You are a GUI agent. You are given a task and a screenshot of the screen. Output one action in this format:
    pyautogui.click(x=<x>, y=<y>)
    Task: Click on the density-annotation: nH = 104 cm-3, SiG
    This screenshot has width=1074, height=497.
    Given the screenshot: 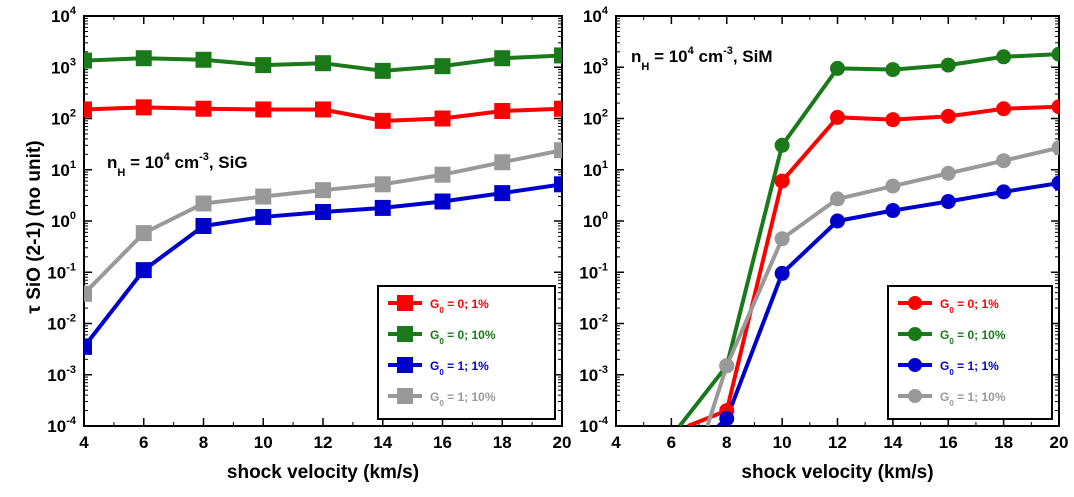 What is the action you would take?
    pyautogui.click(x=177, y=165)
    